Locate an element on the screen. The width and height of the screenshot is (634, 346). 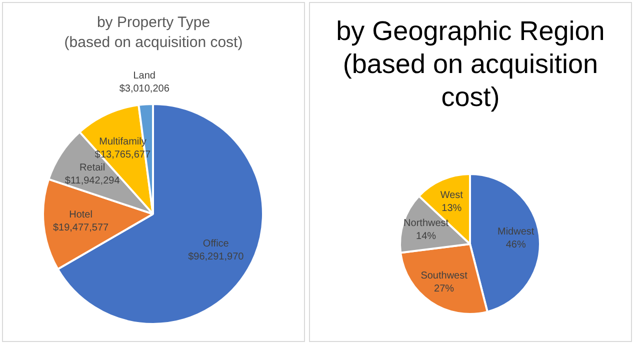
data-label: $11,942,294 is located at coordinates (92, 180).